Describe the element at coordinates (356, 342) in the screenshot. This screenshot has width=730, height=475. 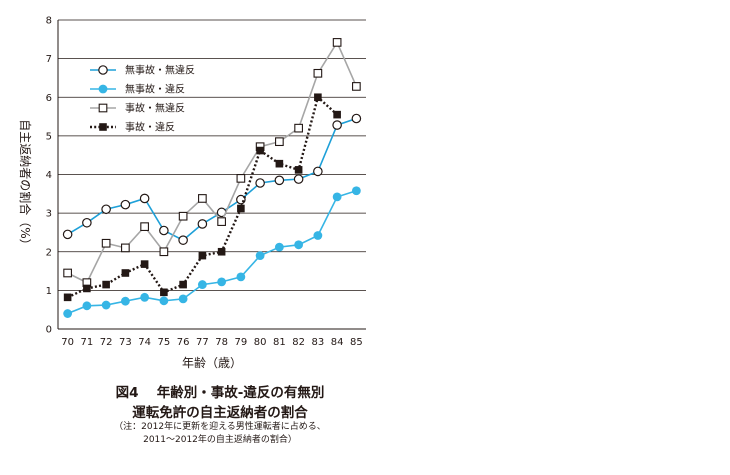
I see `x-tick-label: 85` at that location.